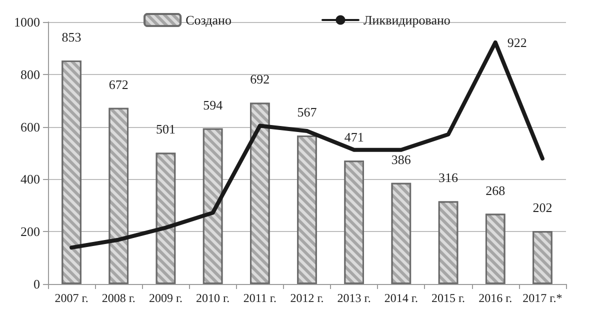  What do you see at coordinates (354, 298) in the screenshot?
I see `x-tick-label: 2013 г.` at bounding box center [354, 298].